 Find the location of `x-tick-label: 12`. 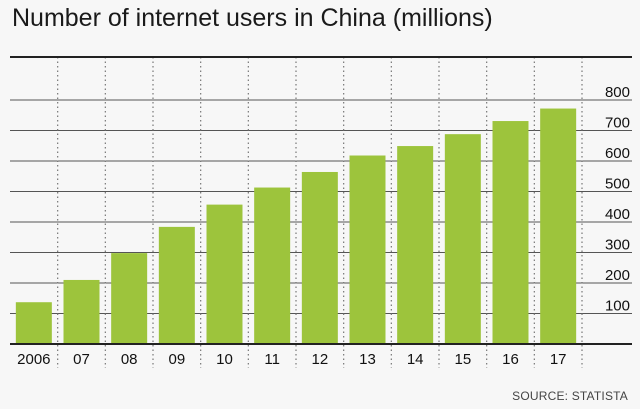

x-tick-label: 12 is located at coordinates (319, 359).